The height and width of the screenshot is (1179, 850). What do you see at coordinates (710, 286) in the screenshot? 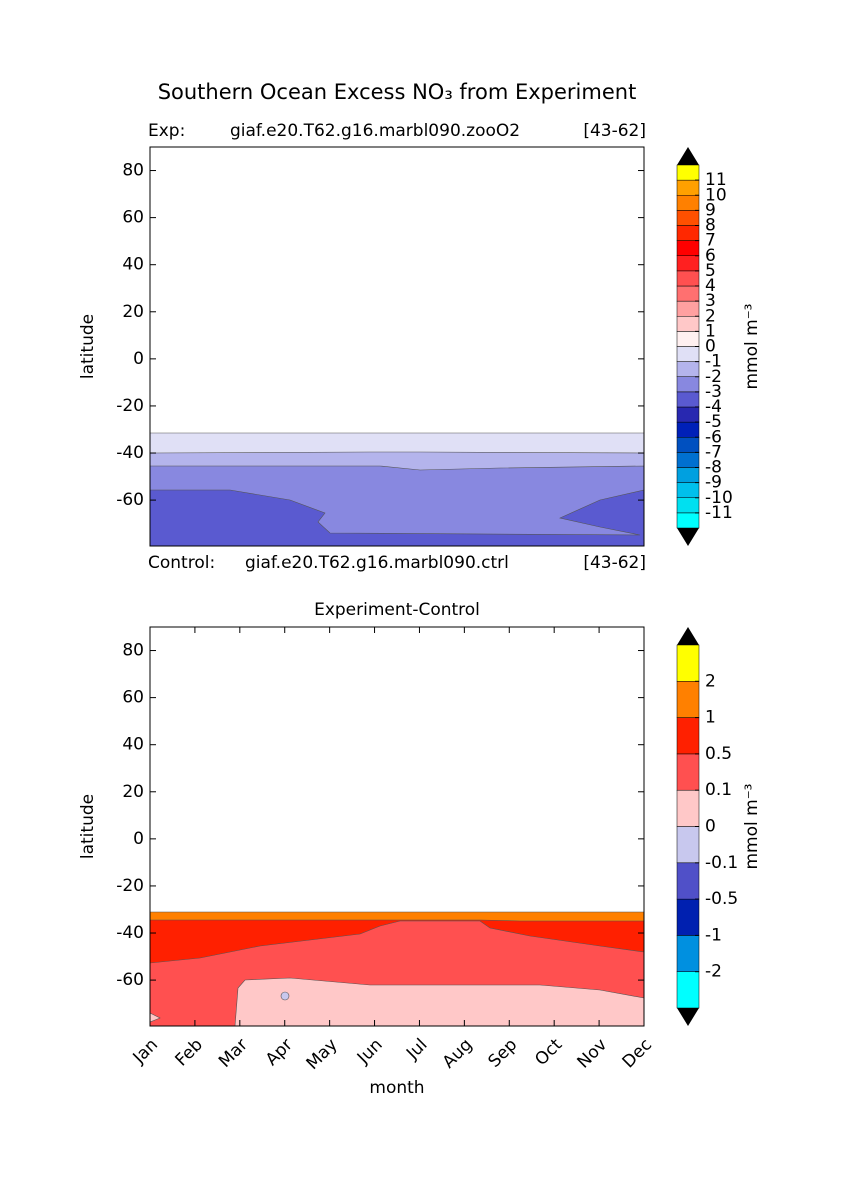
I see `colorbar-tick-label: 4` at bounding box center [710, 286].